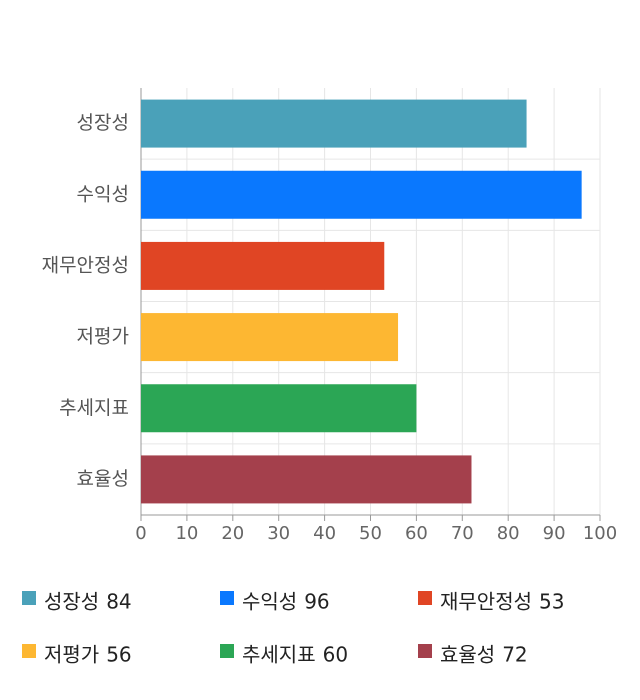 The width and height of the screenshot is (640, 700). What do you see at coordinates (118, 602) in the screenshot?
I see `legend-value: 84` at bounding box center [118, 602].